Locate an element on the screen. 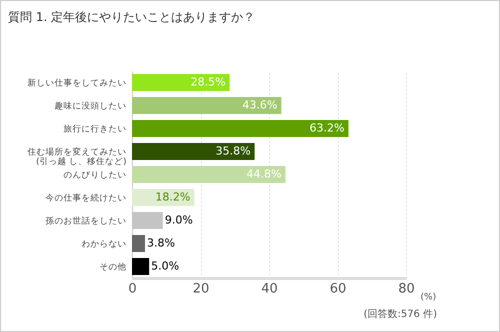 Image resolution: width=500 pixels, height=332 pixels. data-label: 28.5% is located at coordinates (208, 82).